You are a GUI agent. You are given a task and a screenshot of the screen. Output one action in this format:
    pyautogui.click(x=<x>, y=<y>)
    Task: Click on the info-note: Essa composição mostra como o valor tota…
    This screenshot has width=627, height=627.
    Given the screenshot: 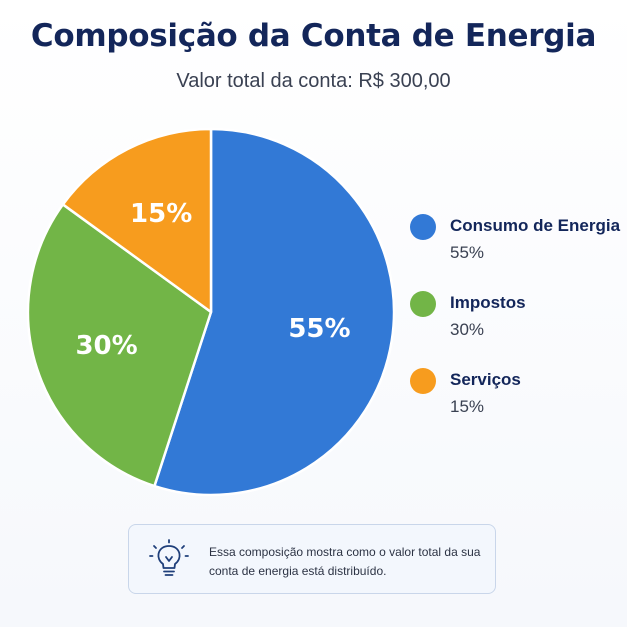 What is the action you would take?
    pyautogui.click(x=312, y=559)
    